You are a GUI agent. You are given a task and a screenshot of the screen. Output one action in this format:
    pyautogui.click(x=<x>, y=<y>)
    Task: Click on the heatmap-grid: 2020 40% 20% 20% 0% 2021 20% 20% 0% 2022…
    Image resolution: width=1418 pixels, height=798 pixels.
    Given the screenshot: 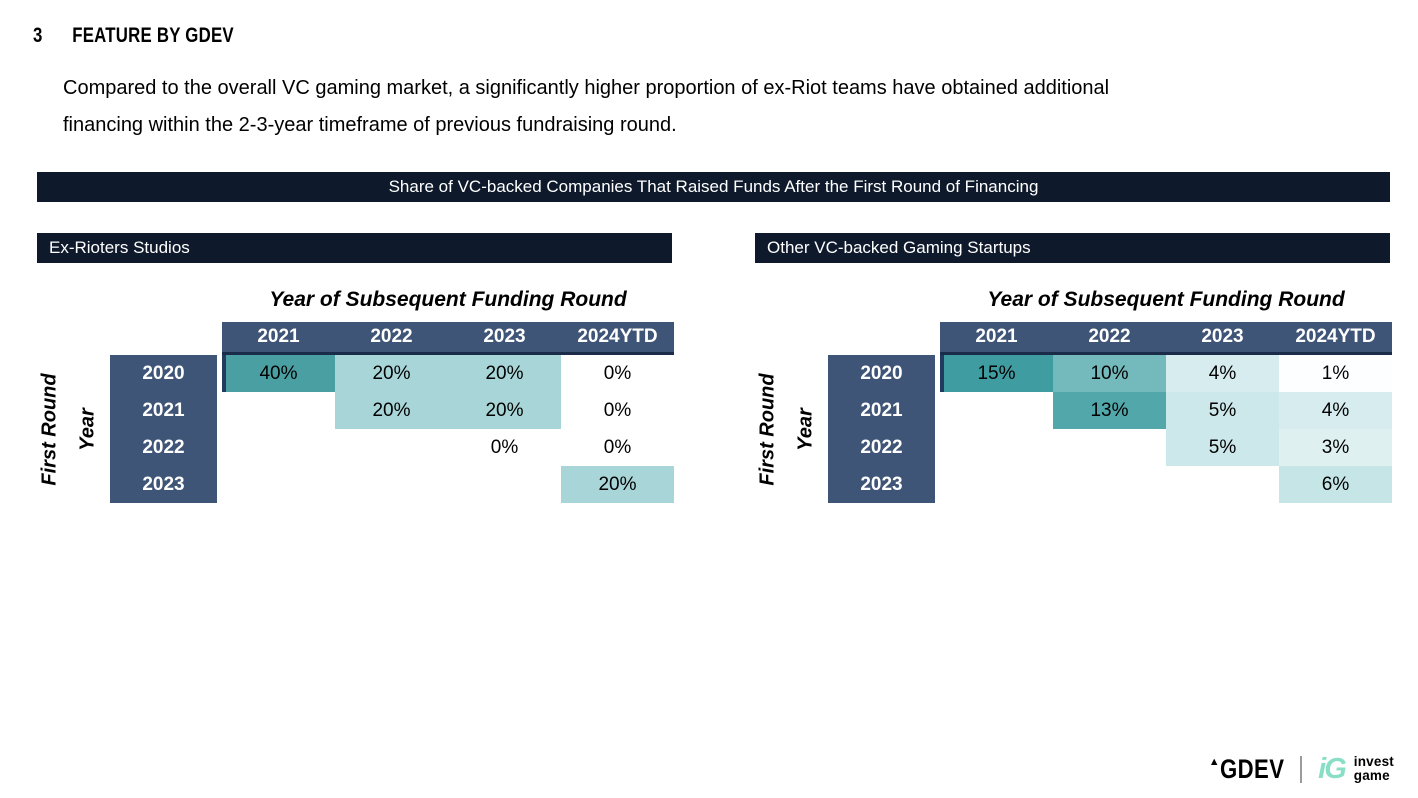 What is the action you would take?
    pyautogui.click(x=392, y=429)
    